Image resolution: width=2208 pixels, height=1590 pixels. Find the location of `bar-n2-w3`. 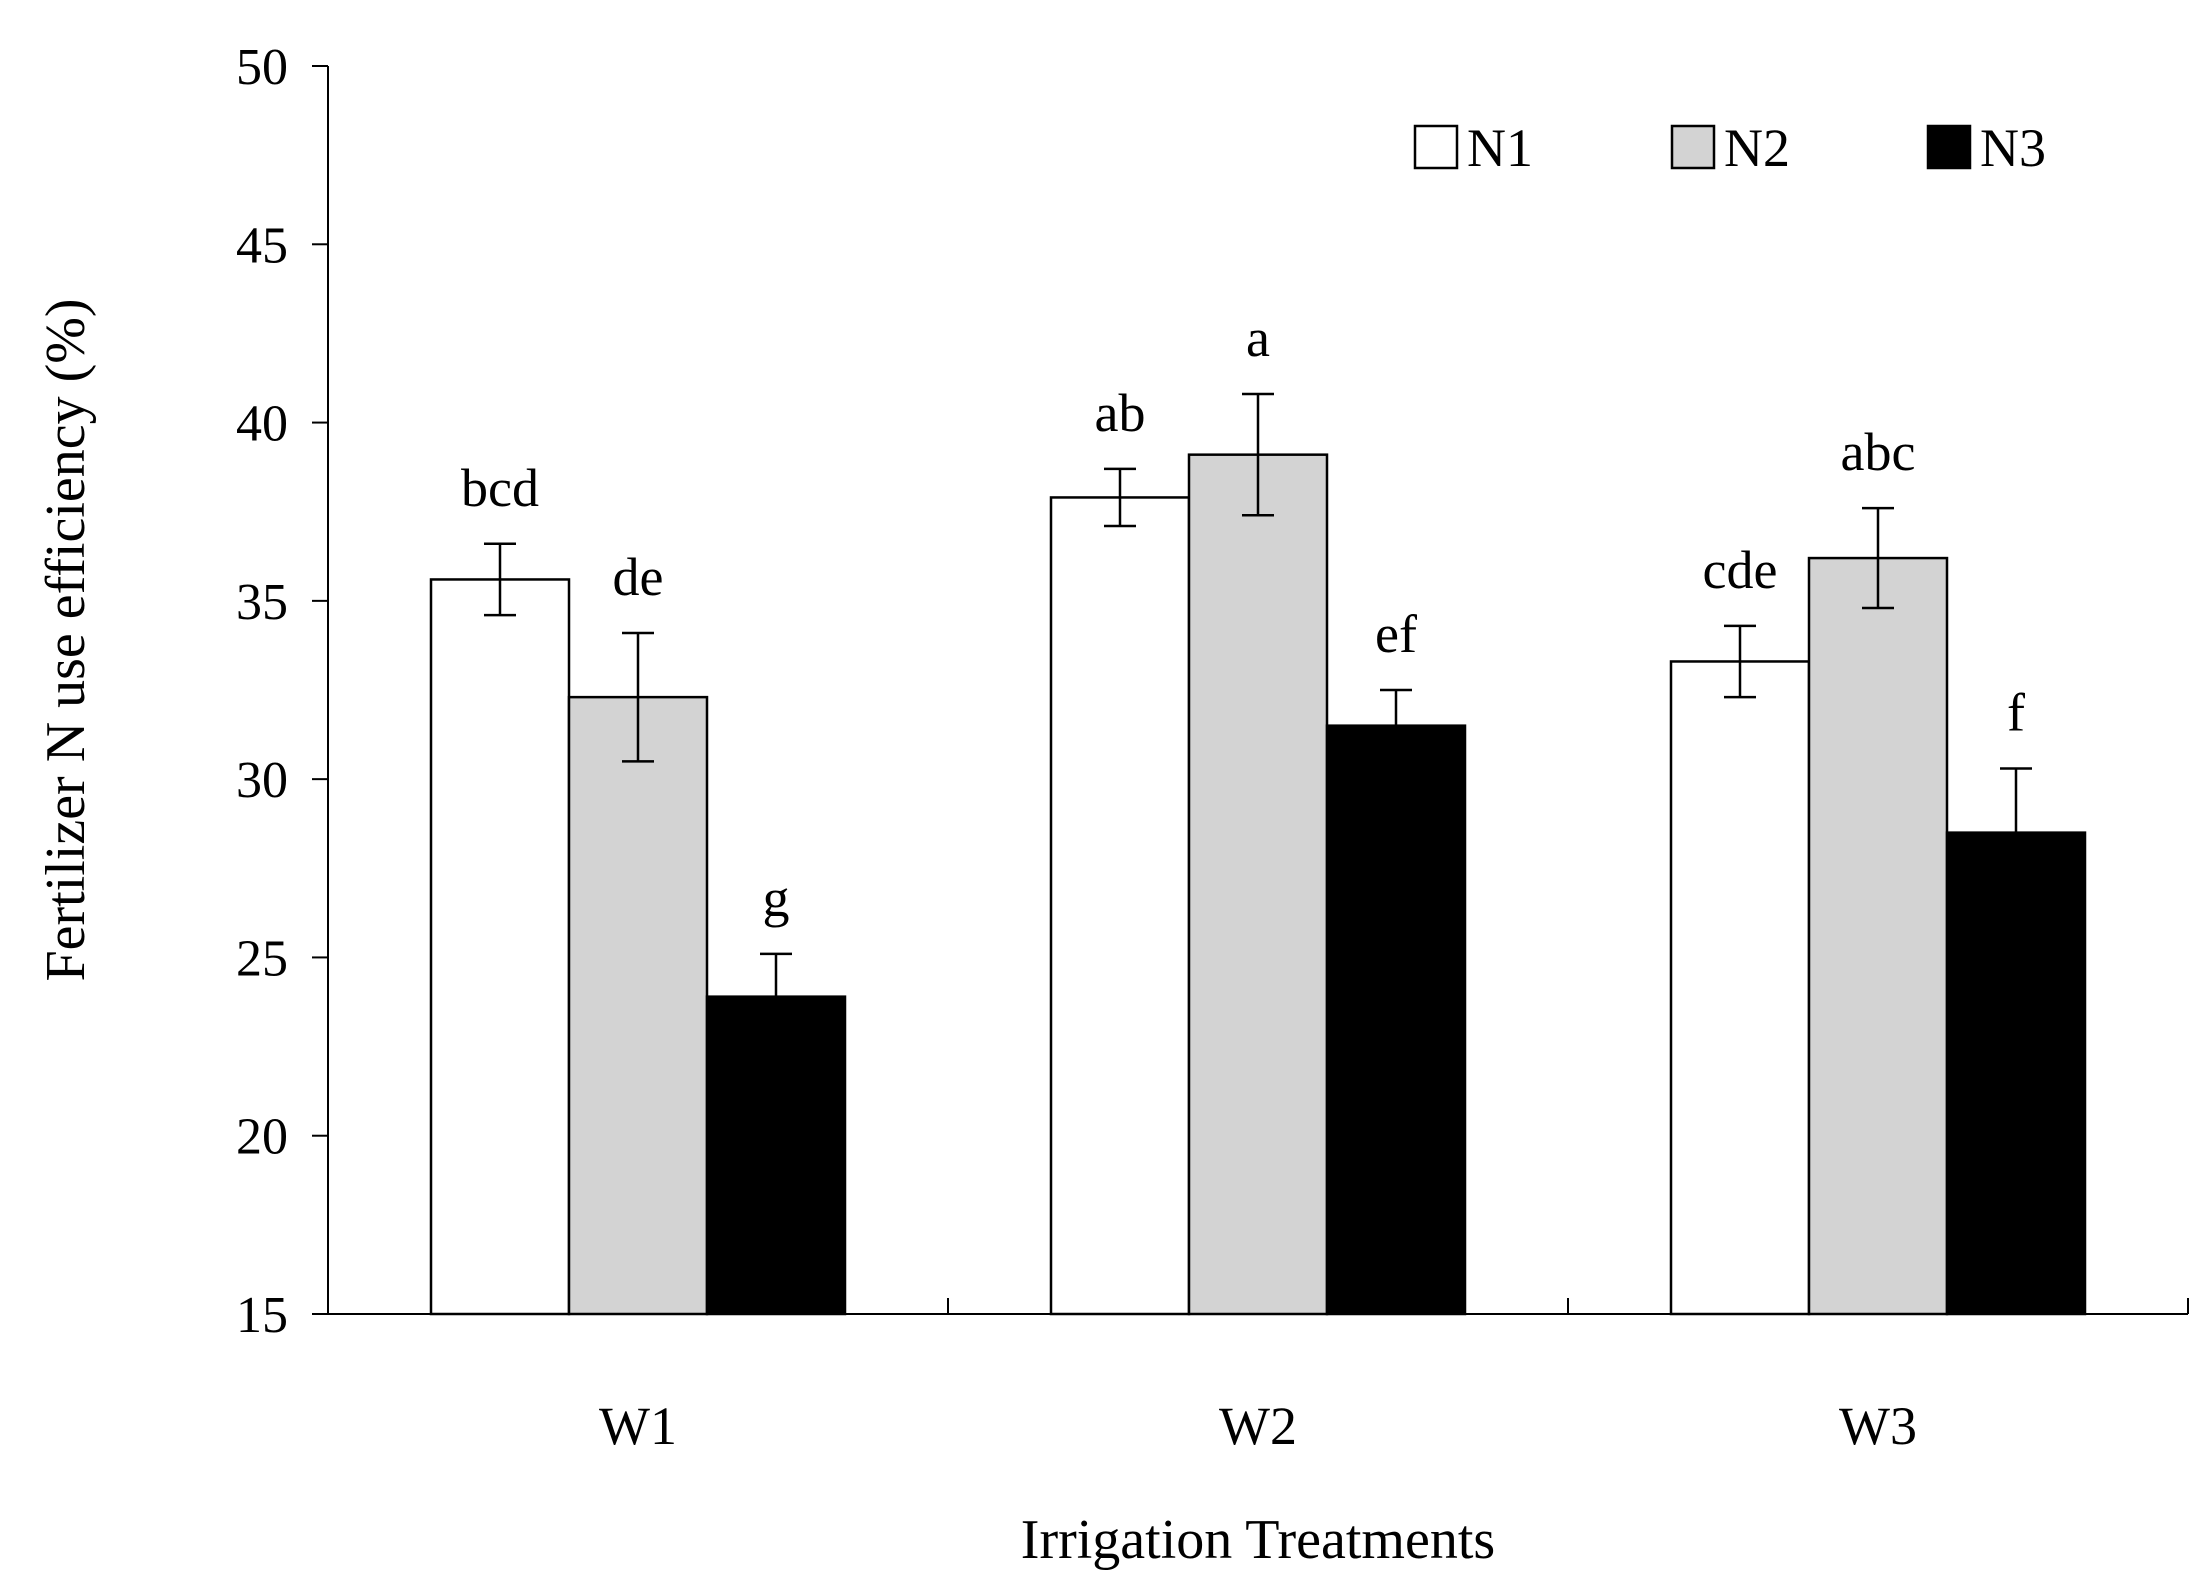

bar-n2-w3 is located at coordinates (1878, 936).